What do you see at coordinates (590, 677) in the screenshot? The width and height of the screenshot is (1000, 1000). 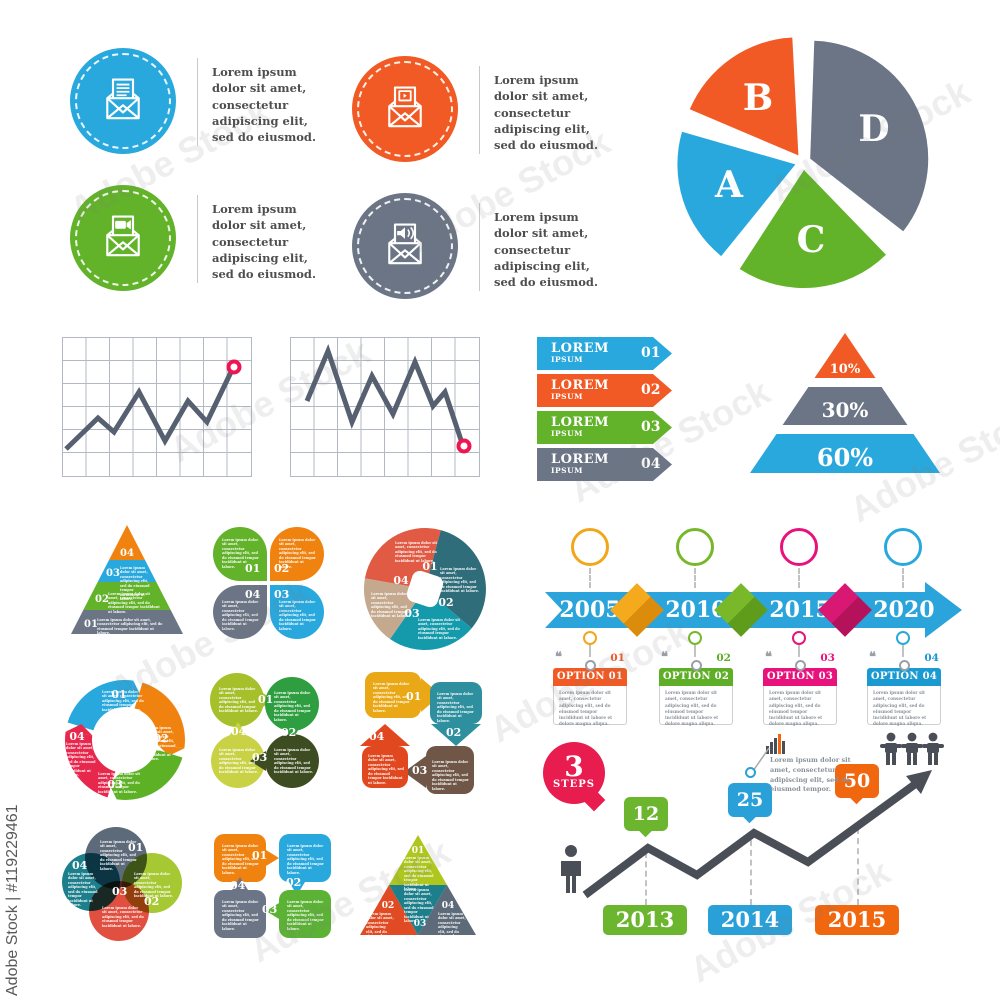 I see `option-title: OPTION 01` at bounding box center [590, 677].